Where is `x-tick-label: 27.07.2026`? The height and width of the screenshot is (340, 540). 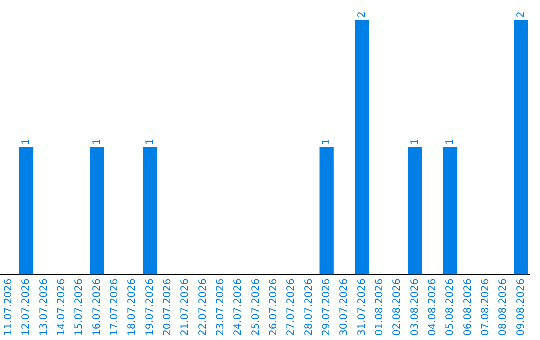 x-tick-label: 27.07.2026 is located at coordinates (292, 307).